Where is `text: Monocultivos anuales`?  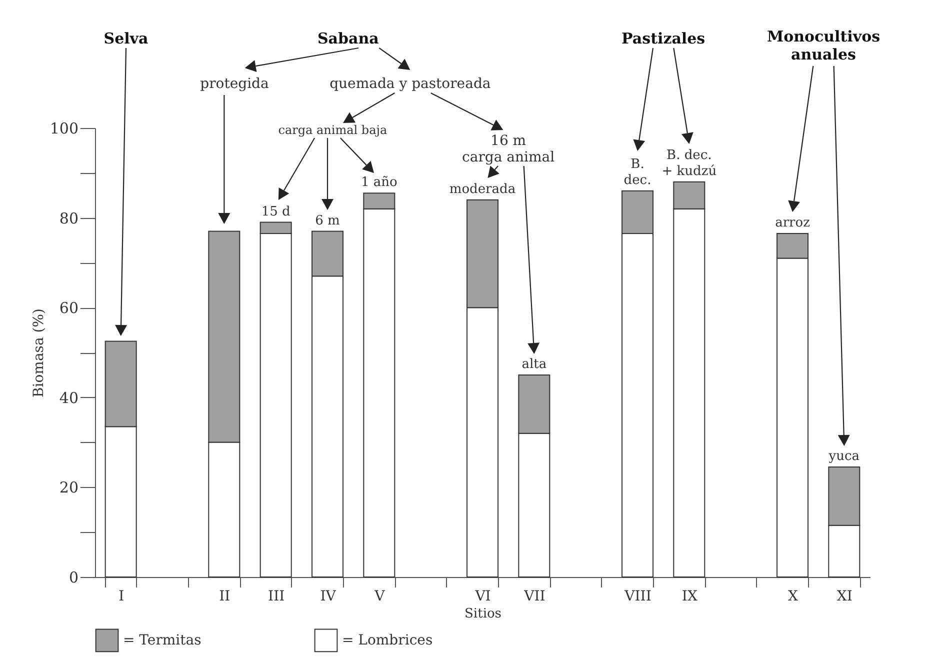
text: Monocultivos anuales is located at coordinates (823, 45).